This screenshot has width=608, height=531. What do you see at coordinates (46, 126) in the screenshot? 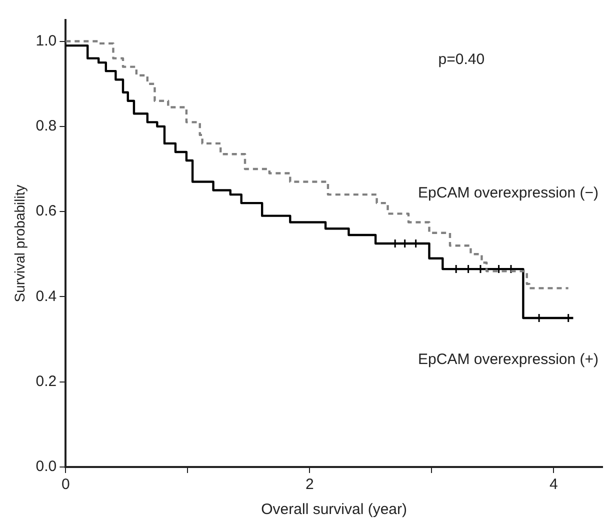
I see `y-tick-label: 0.8` at bounding box center [46, 126].